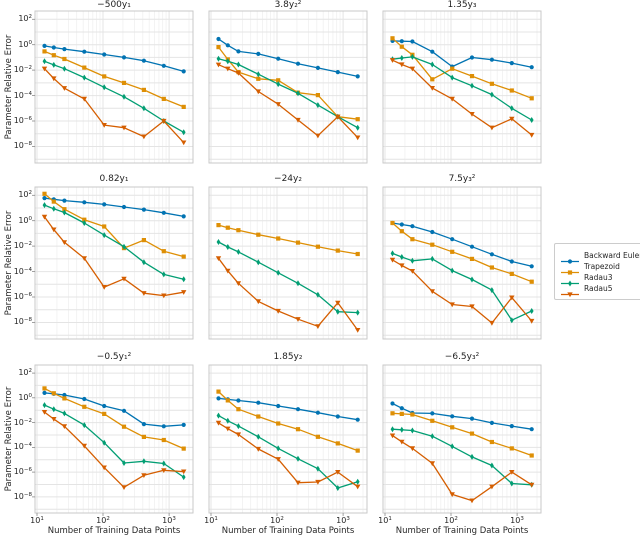  What do you see at coordinates (570, 268) in the screenshot?
I see `legend-marker-trapezoid` at bounding box center [570, 268].